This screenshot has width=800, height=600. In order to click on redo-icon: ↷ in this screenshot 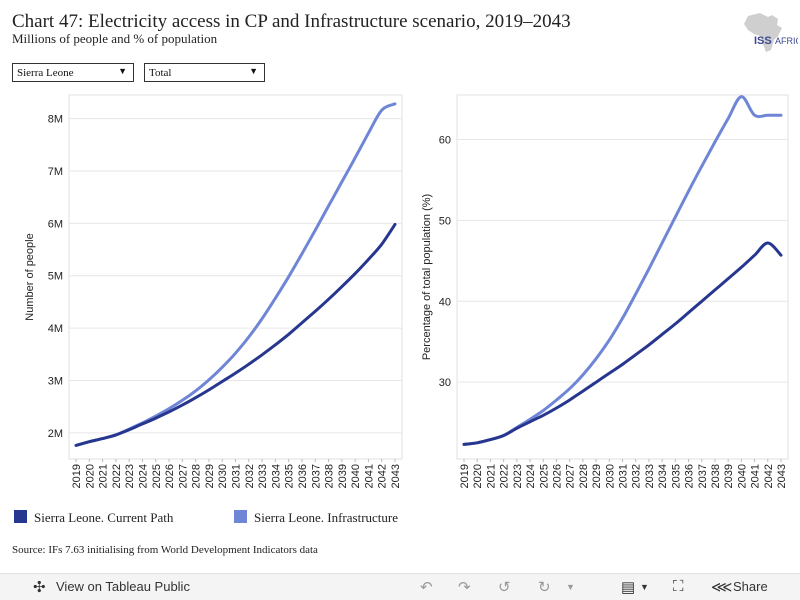, I will do `click(464, 587)`.